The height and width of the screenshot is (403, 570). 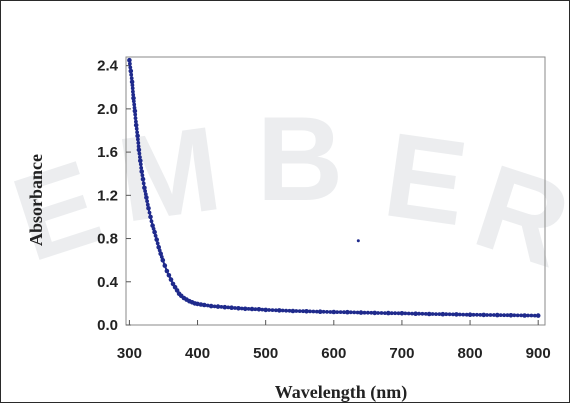 What do you see at coordinates (538, 353) in the screenshot?
I see `x-tick-label: 900` at bounding box center [538, 353].